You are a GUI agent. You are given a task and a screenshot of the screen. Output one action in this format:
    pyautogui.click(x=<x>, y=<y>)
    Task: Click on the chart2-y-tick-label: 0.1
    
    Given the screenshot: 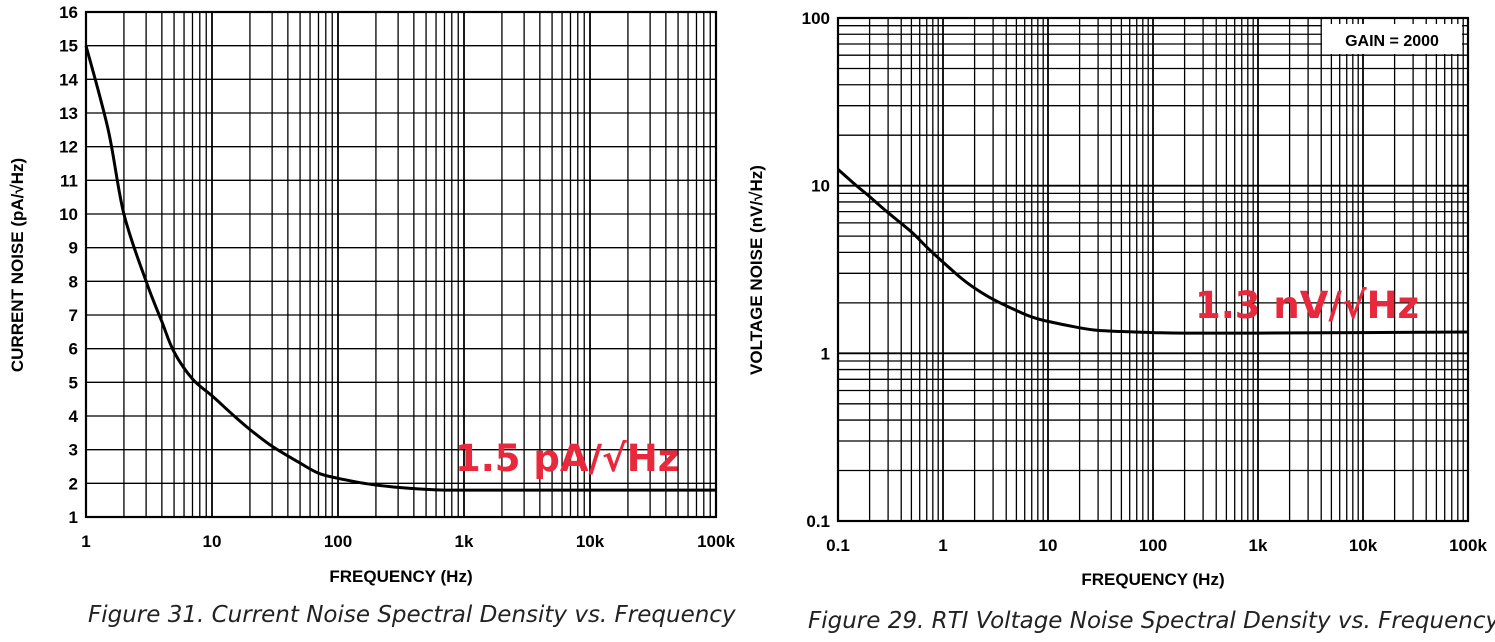 What is the action you would take?
    pyautogui.click(x=818, y=521)
    